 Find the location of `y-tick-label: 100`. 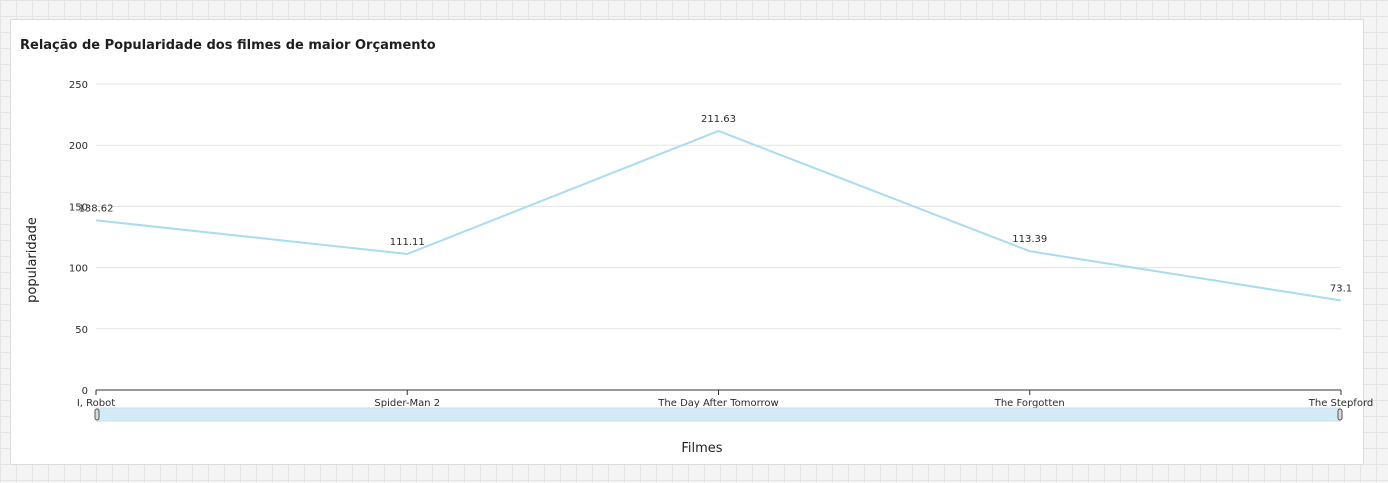

y-tick-label: 100 is located at coordinates (78, 269).